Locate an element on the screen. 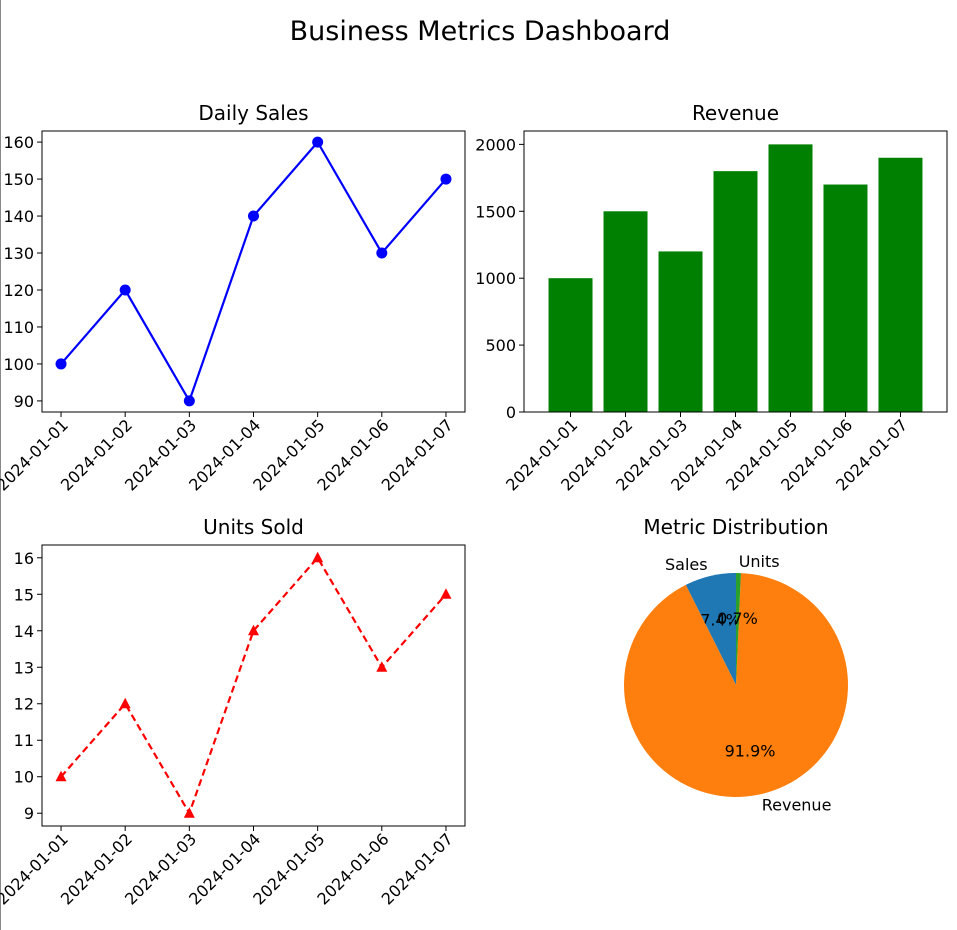  y-tick-label: 110 is located at coordinates (18, 327).